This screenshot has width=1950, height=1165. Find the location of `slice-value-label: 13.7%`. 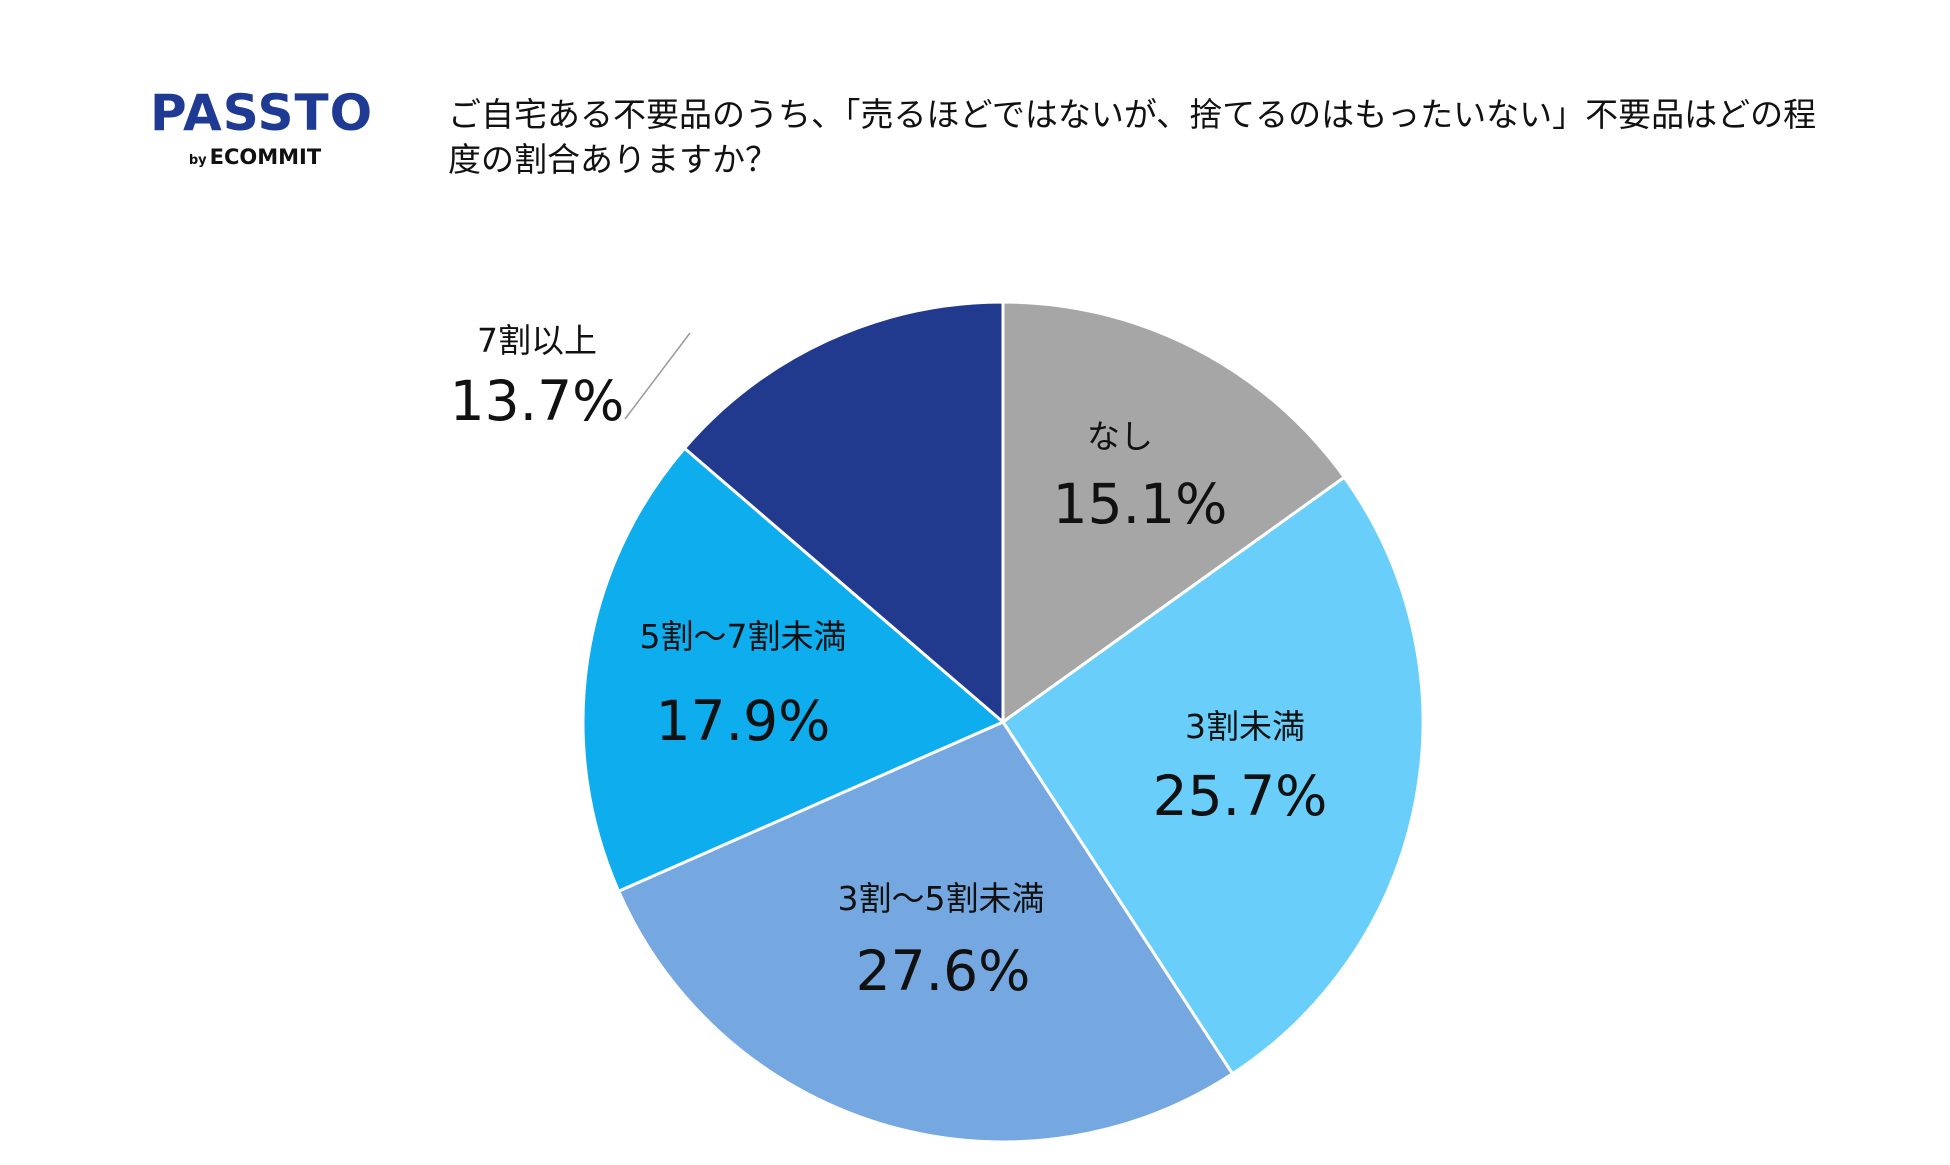

slice-value-label: 13.7% is located at coordinates (537, 401).